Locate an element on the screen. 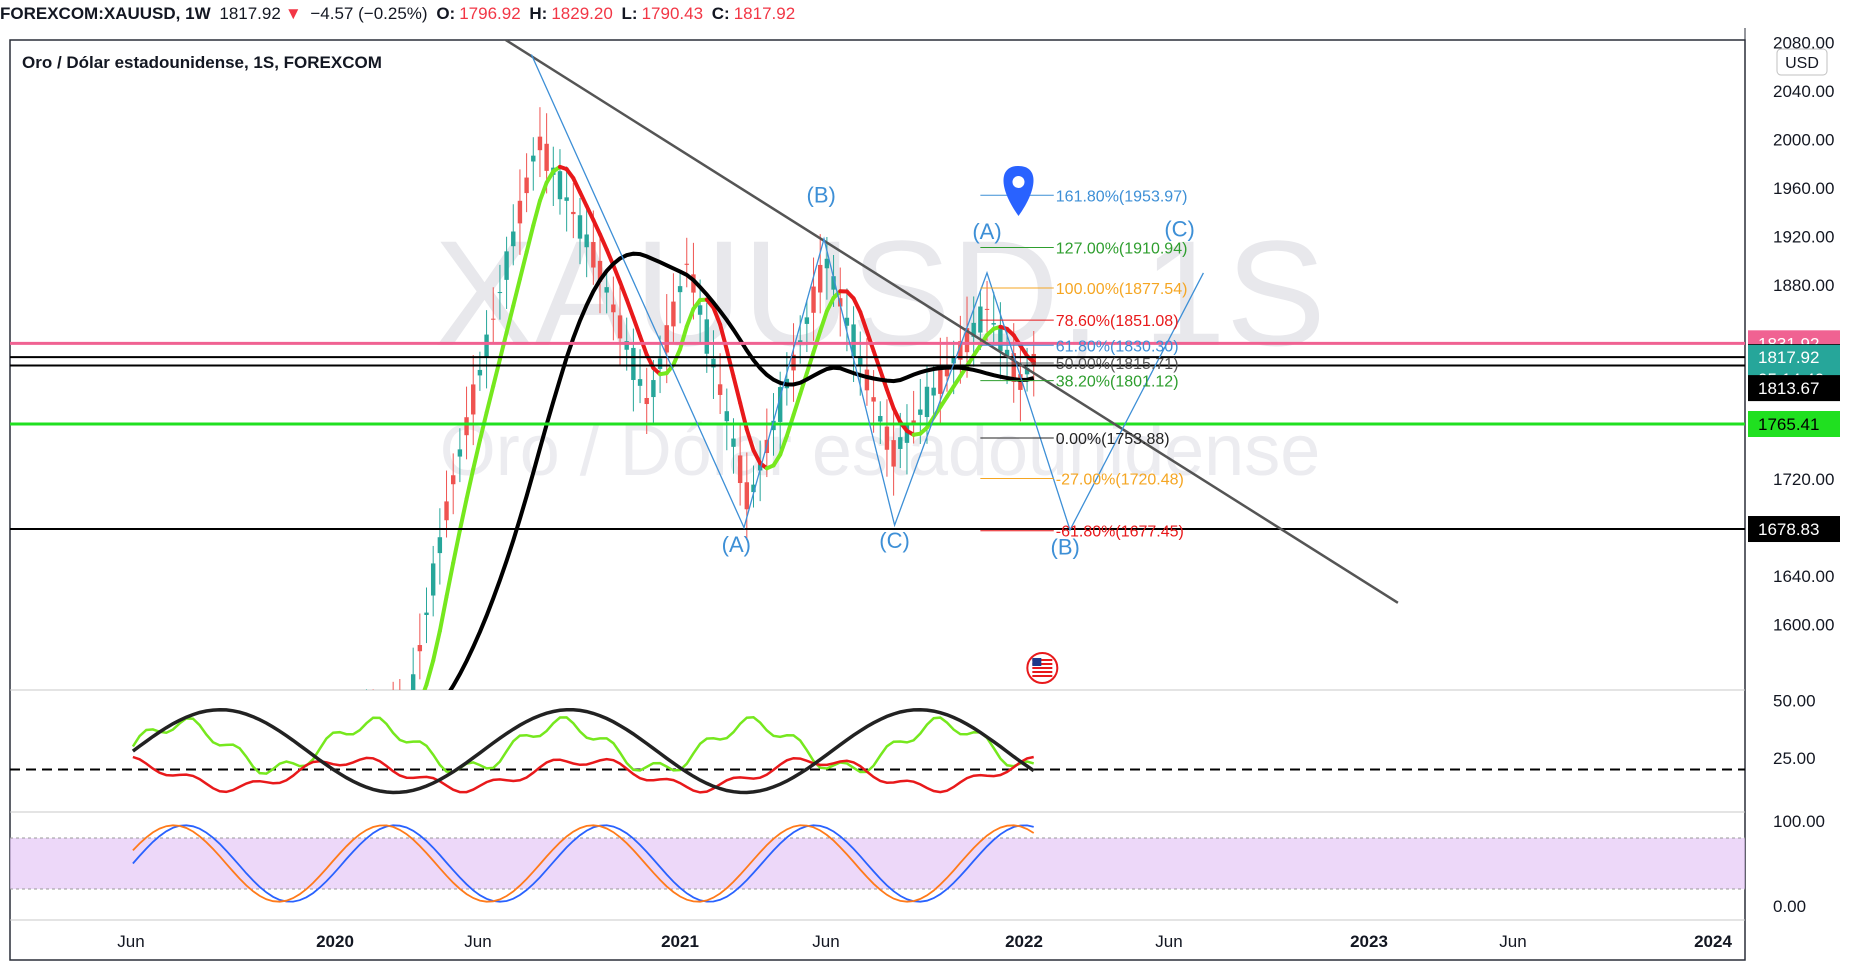 This screenshot has width=1858, height=973. y-tick-label: 2000.00 is located at coordinates (1803, 139).